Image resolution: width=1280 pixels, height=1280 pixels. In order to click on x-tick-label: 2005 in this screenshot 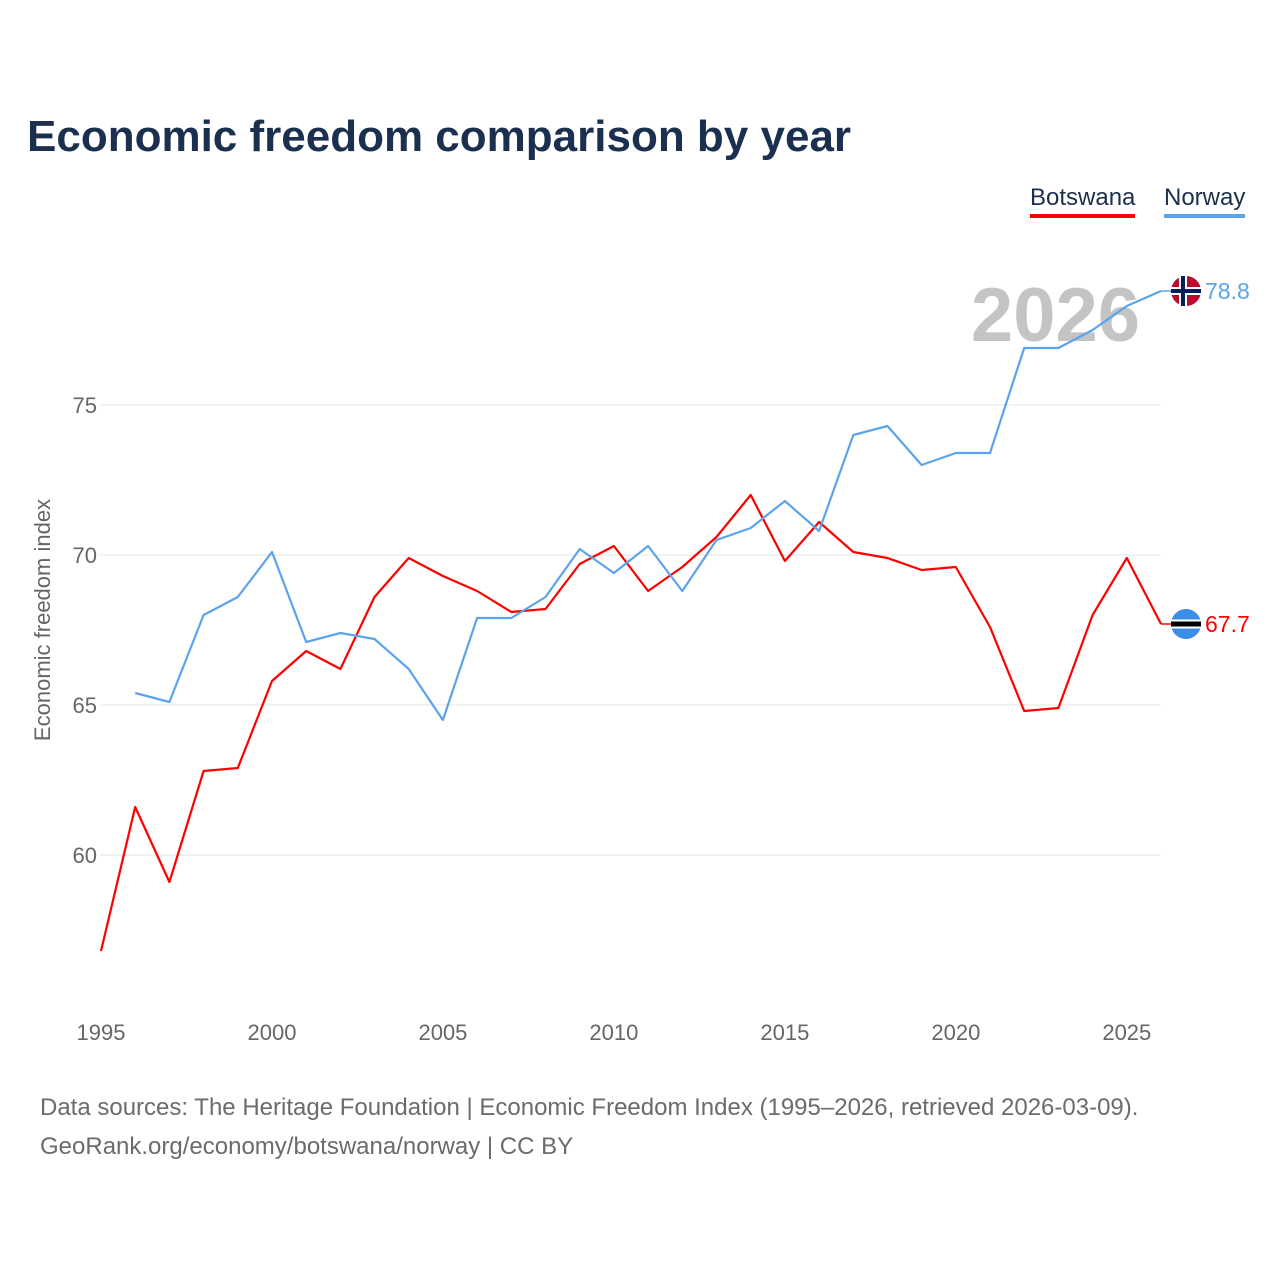, I will do `click(442, 1032)`.